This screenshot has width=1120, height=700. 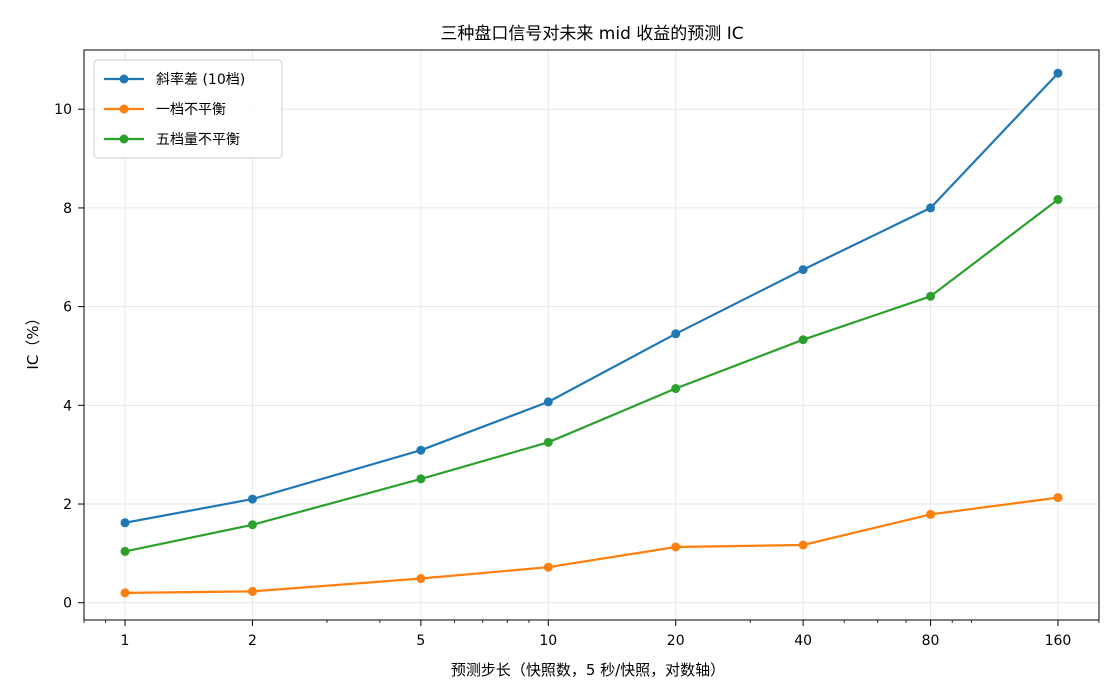 I want to click on x-tick-label: 40, so click(x=803, y=641).